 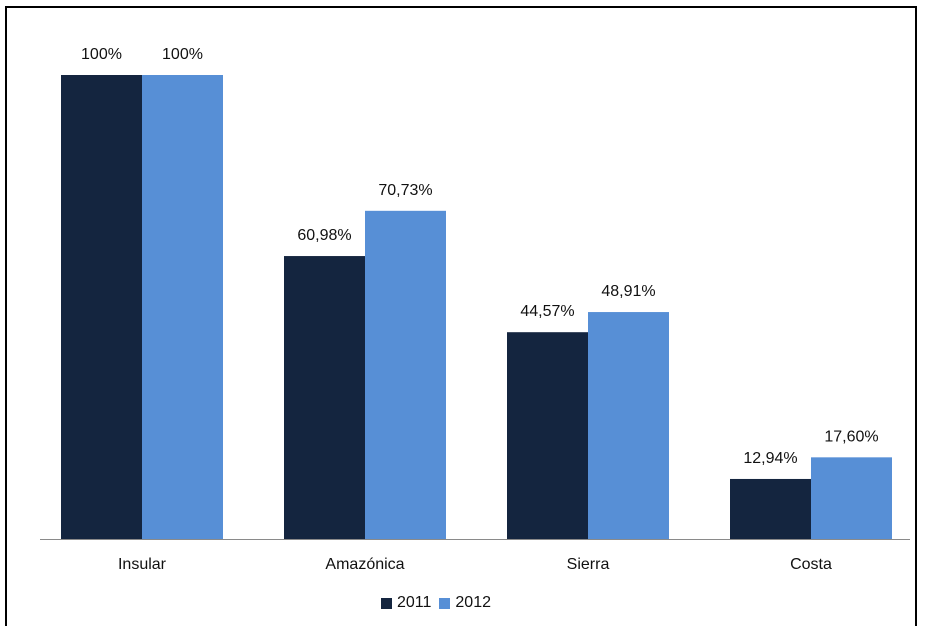 I want to click on category-label-1: Amazónica, so click(x=364, y=564).